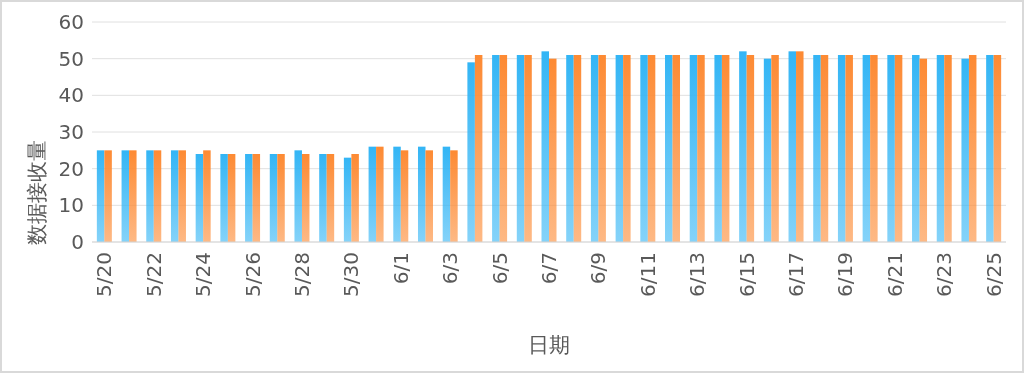 This screenshot has height=373, width=1024. What do you see at coordinates (598, 268) in the screenshot?
I see `x-tick-label: 6/9` at bounding box center [598, 268].